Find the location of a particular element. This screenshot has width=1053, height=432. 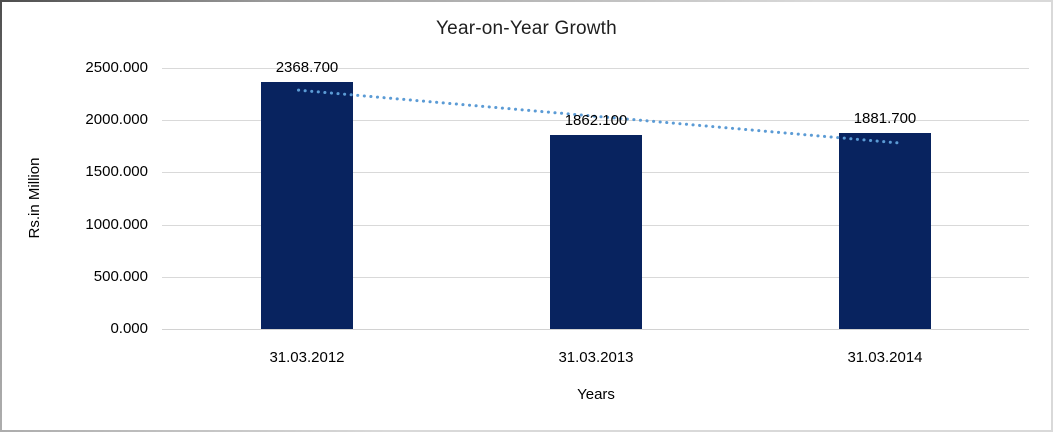

data-label: 2368.700 is located at coordinates (307, 67).